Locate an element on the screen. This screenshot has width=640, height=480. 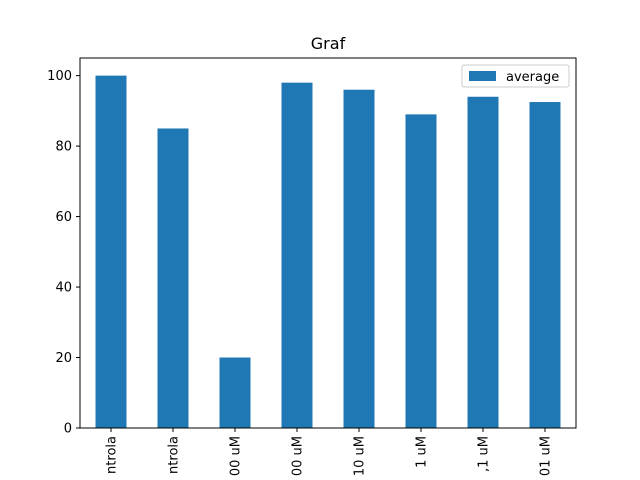
legend-swatch is located at coordinates (482, 76).